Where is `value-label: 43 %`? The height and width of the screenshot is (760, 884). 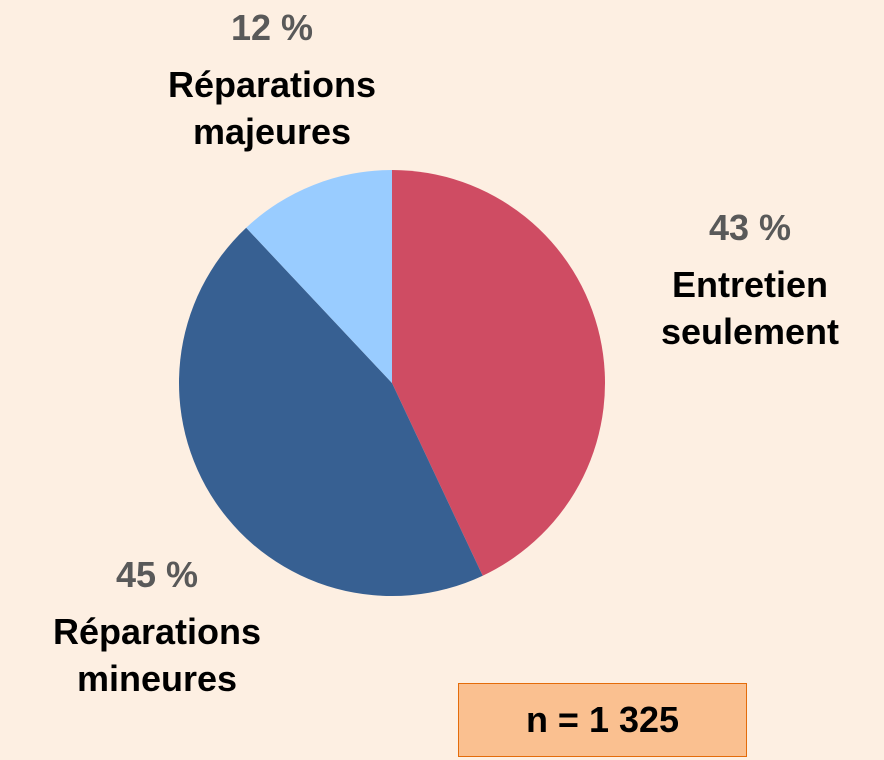
value-label: 43 % is located at coordinates (750, 227).